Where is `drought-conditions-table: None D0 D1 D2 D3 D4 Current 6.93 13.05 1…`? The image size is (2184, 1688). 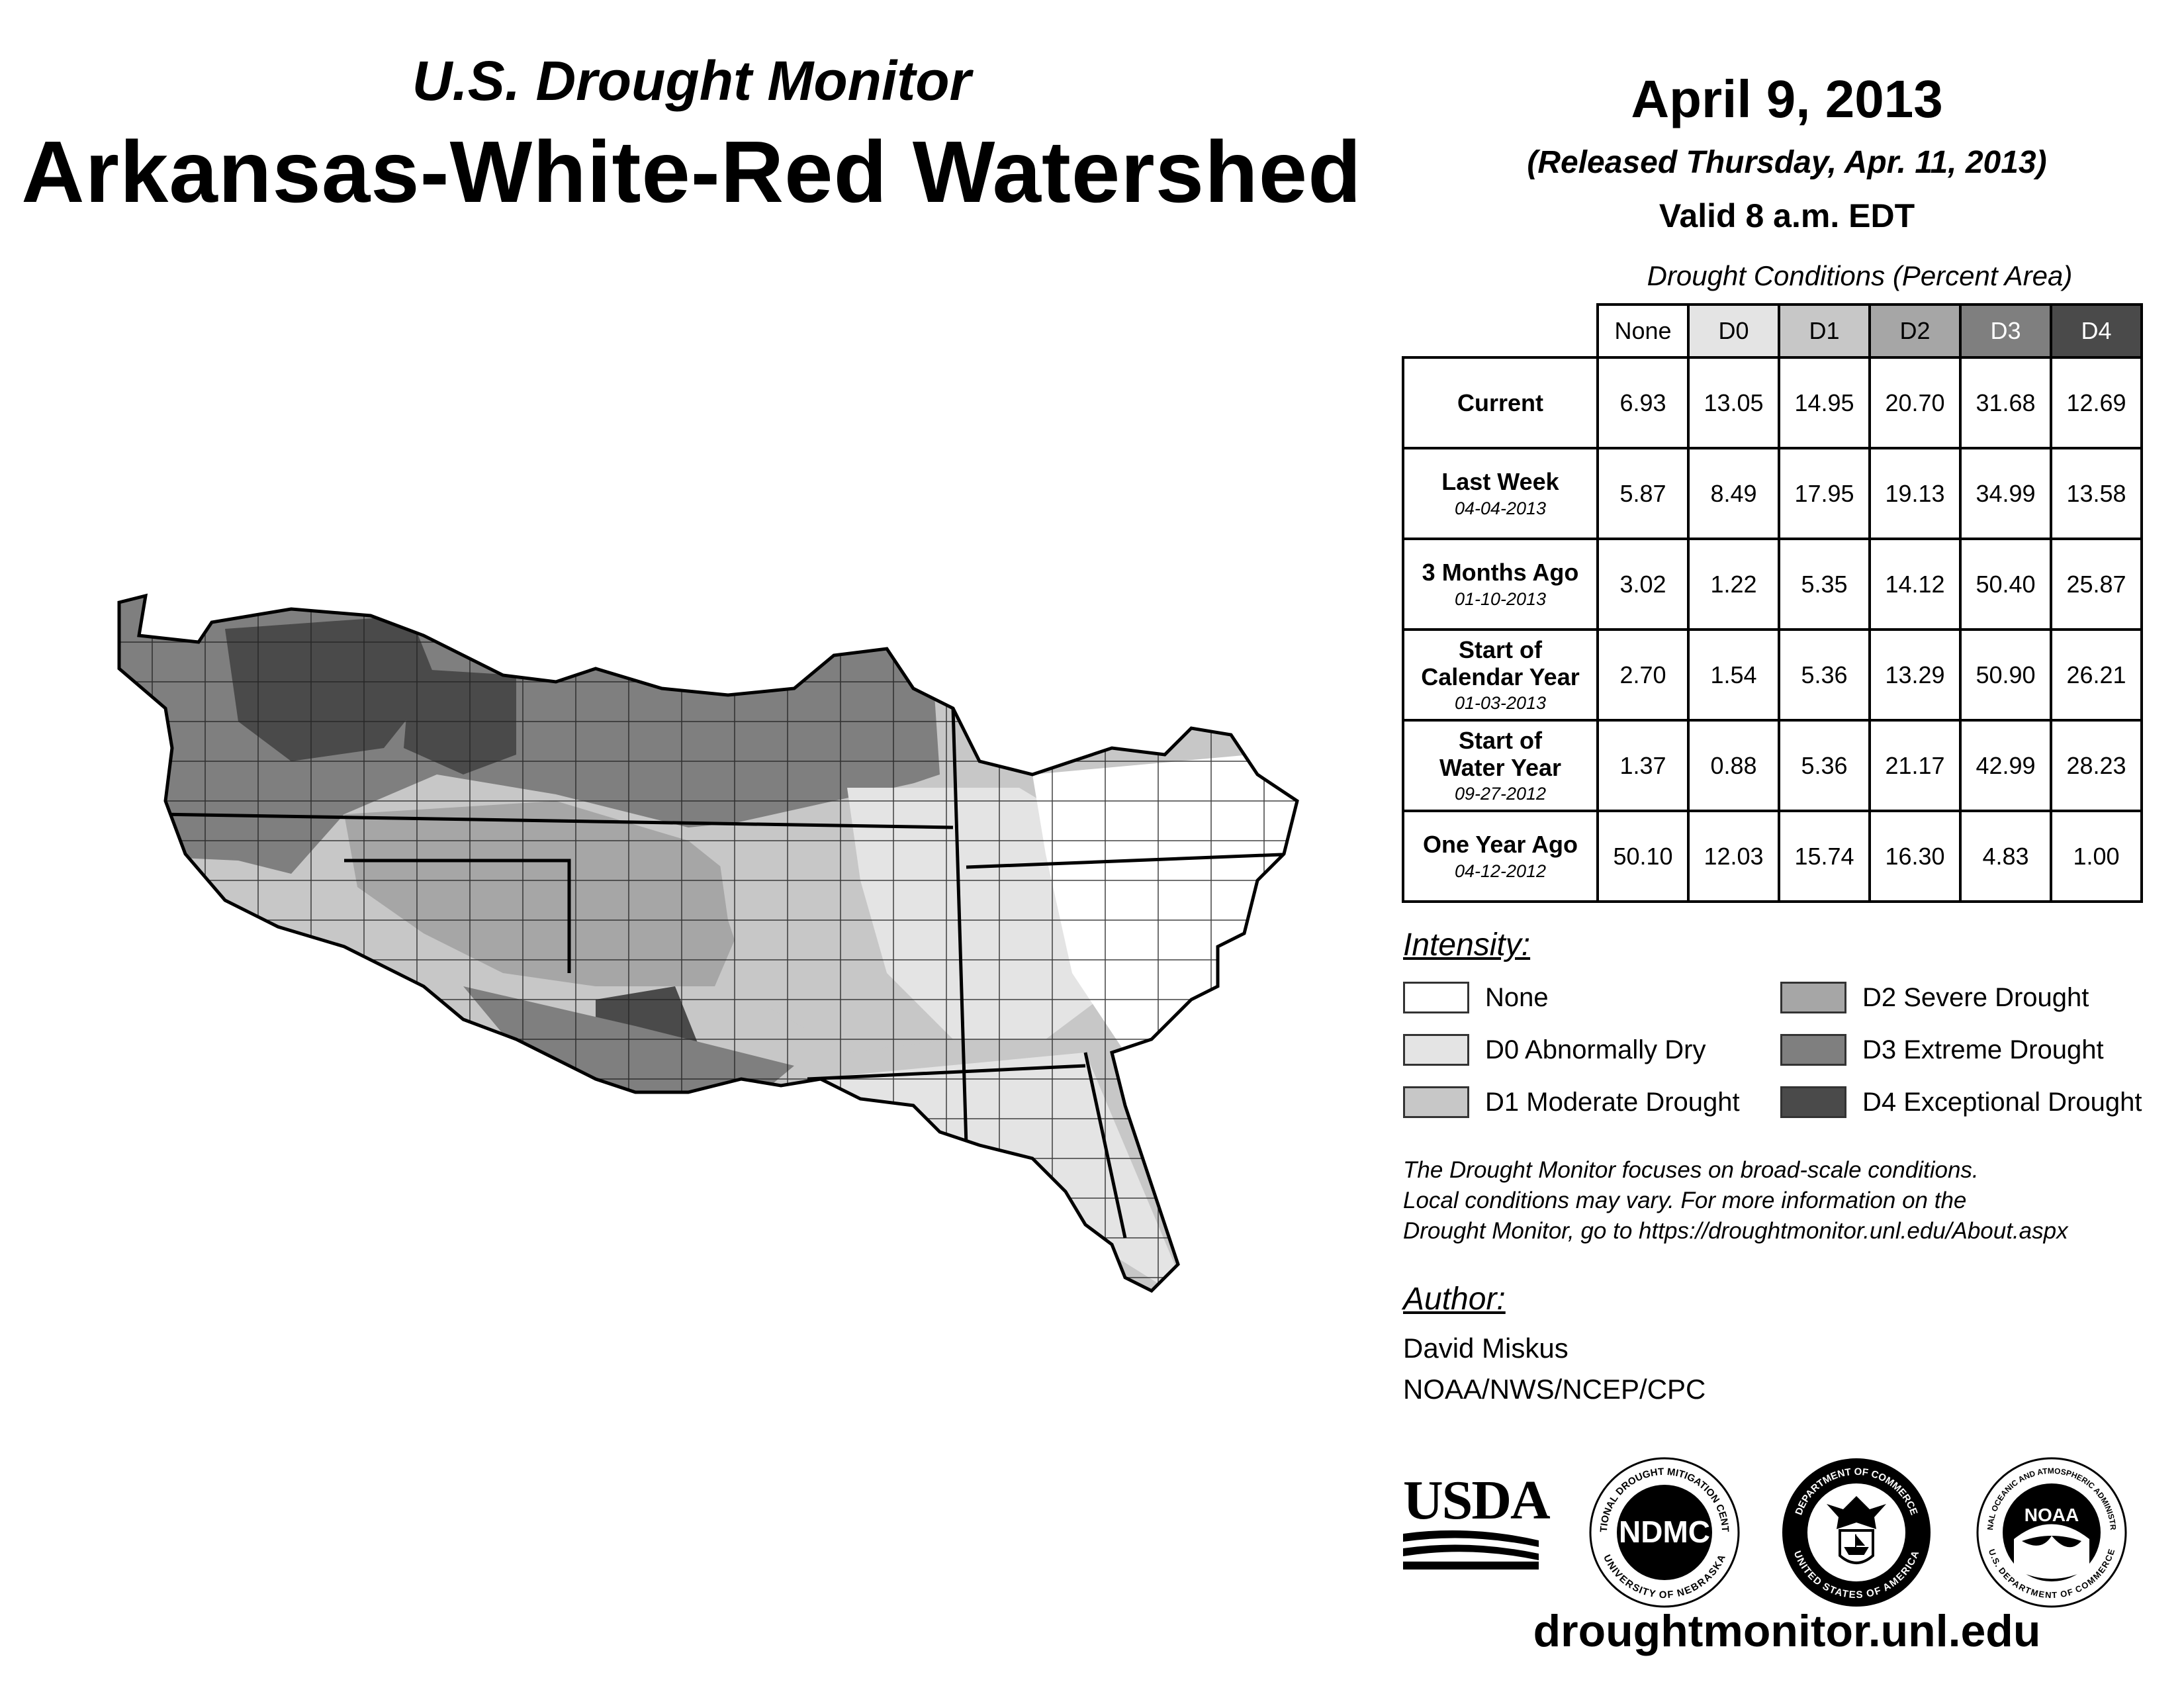
drought-conditions-table: None D0 D1 D2 D3 D4 Current 6.93 13.05 1… is located at coordinates (1772, 603).